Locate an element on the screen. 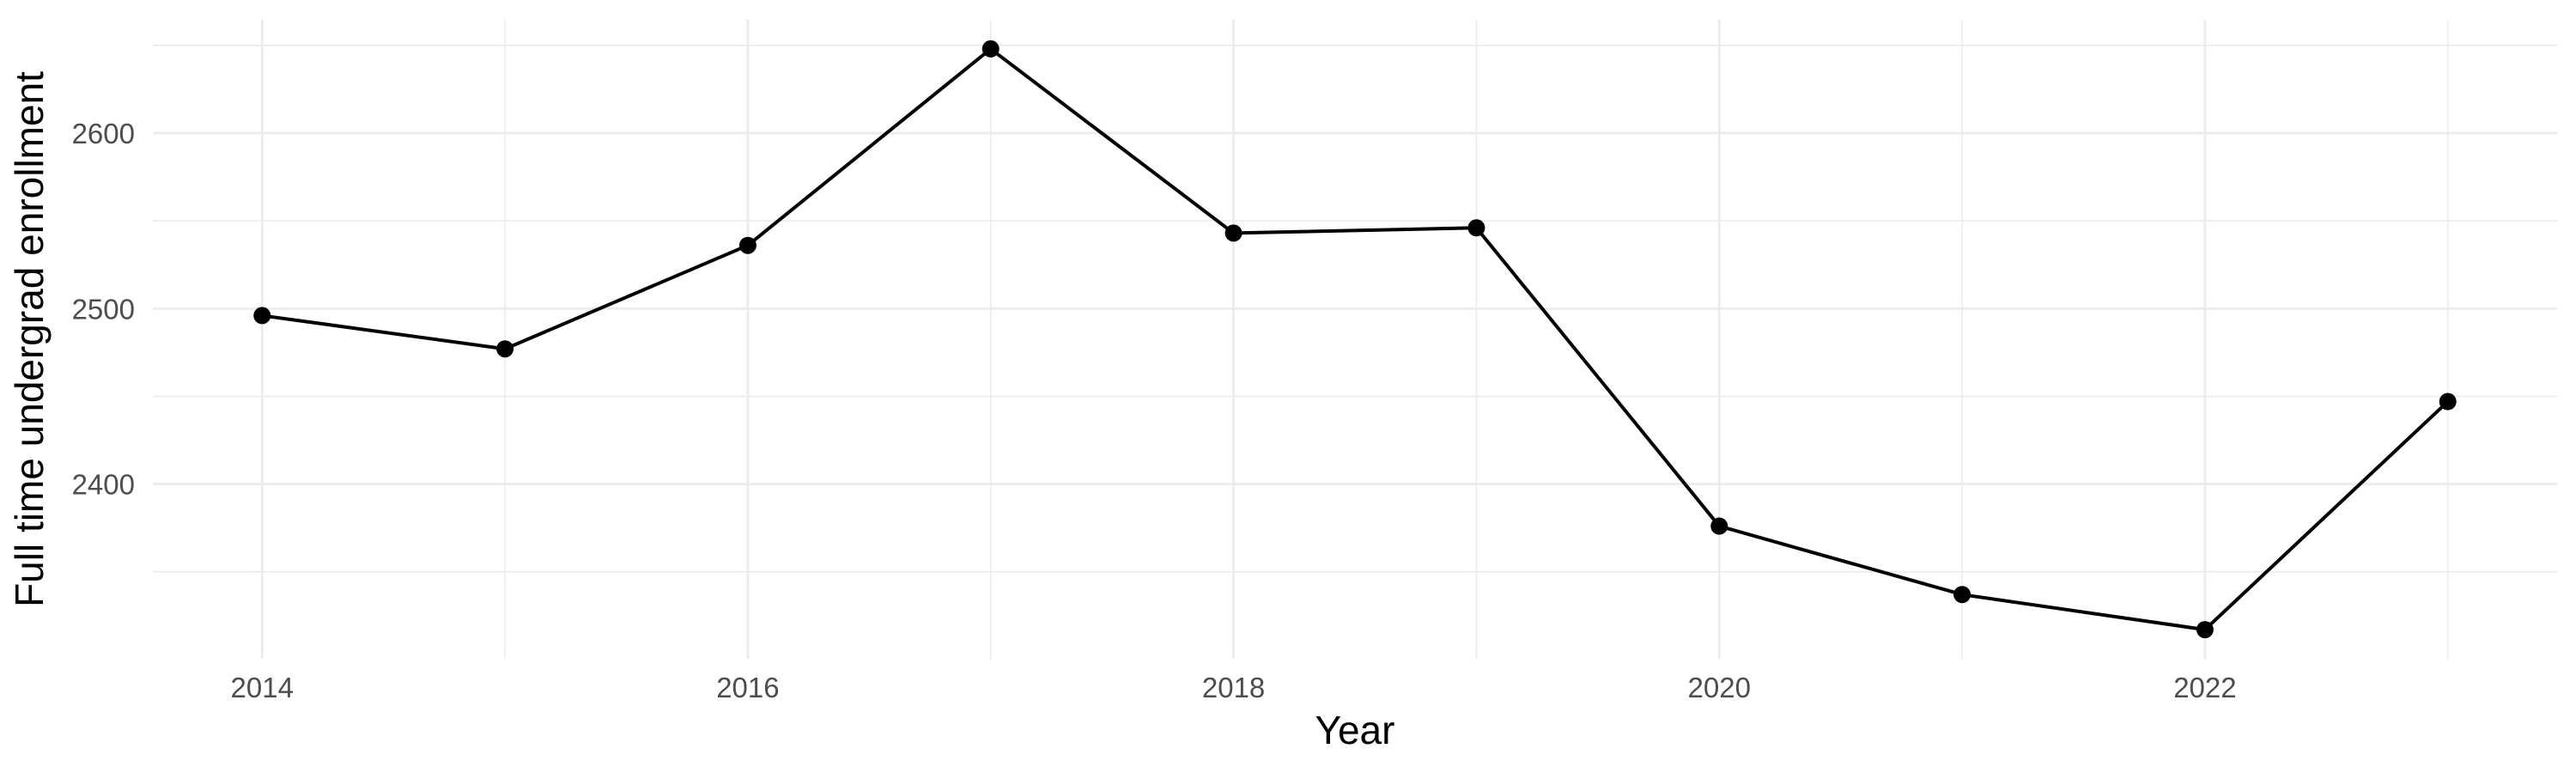  y-tick-label: 2600 is located at coordinates (104, 133).